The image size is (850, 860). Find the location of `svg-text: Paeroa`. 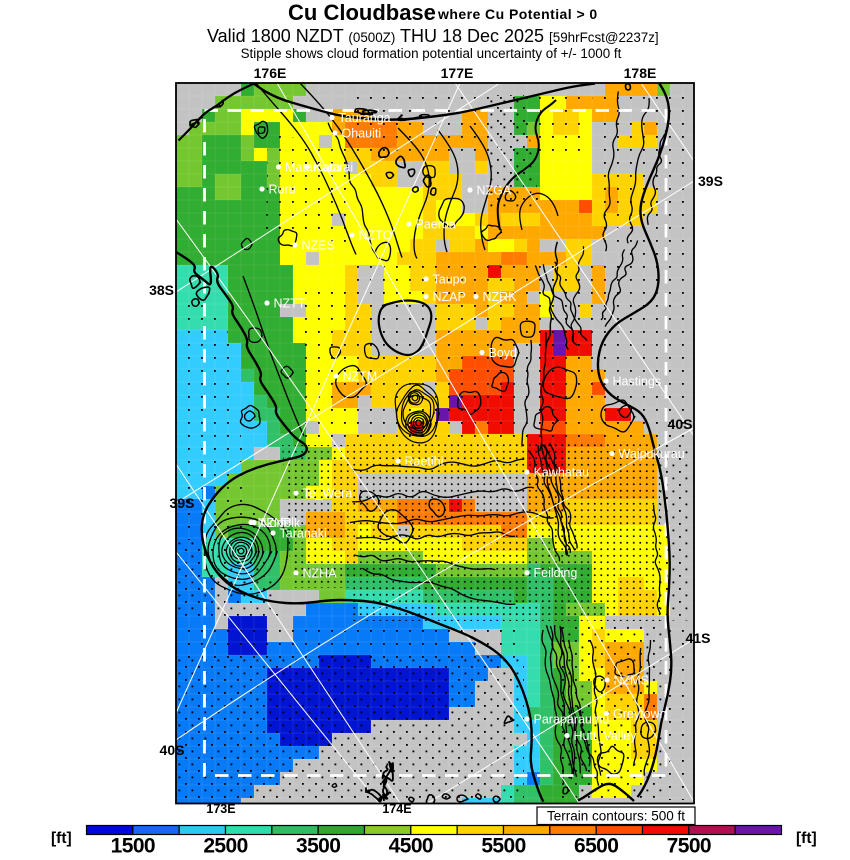

svg-text: Paeroa is located at coordinates (436, 224).